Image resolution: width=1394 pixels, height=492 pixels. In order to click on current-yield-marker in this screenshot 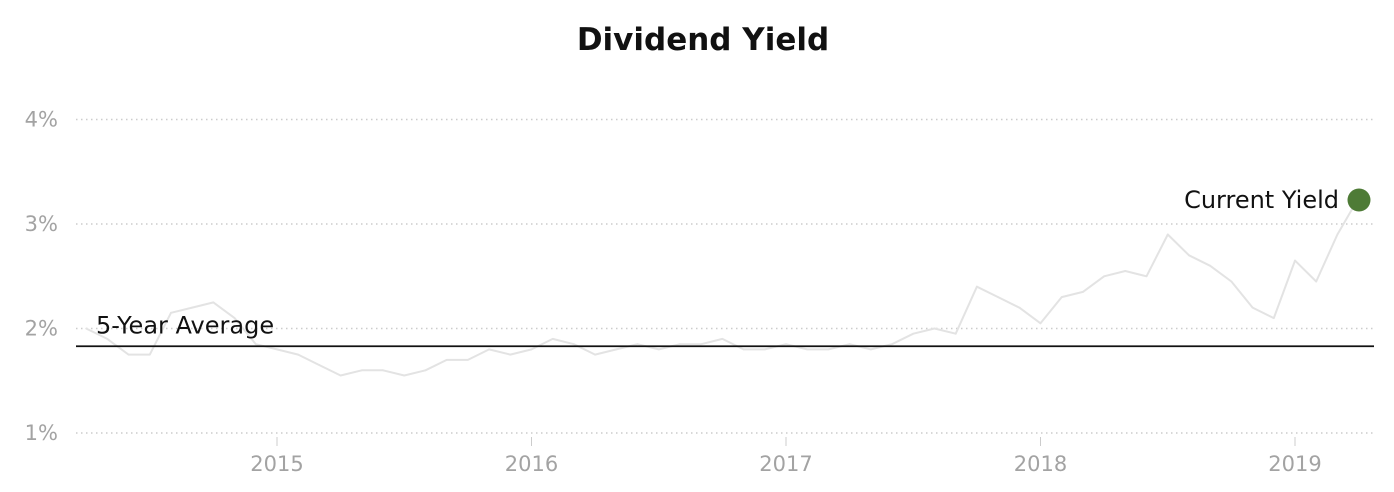, I will do `click(1359, 200)`.